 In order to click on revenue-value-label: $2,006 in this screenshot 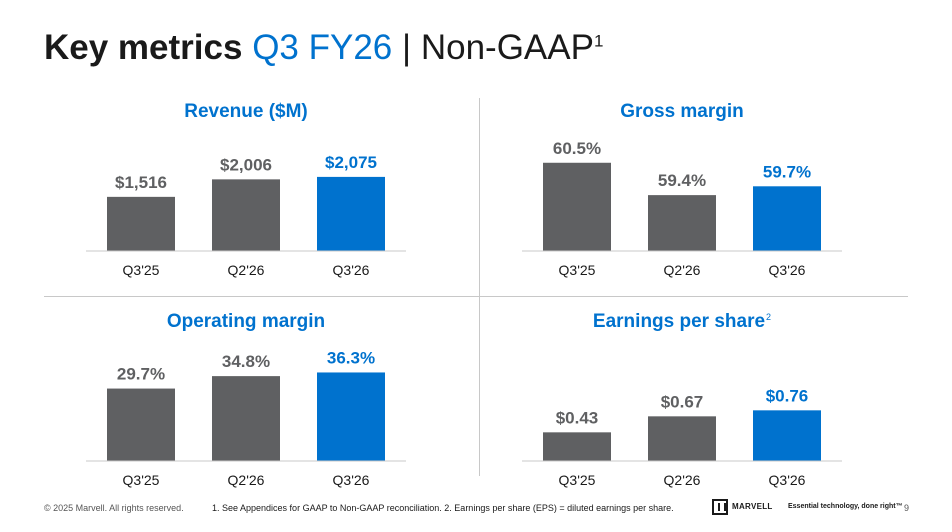, I will do `click(246, 164)`.